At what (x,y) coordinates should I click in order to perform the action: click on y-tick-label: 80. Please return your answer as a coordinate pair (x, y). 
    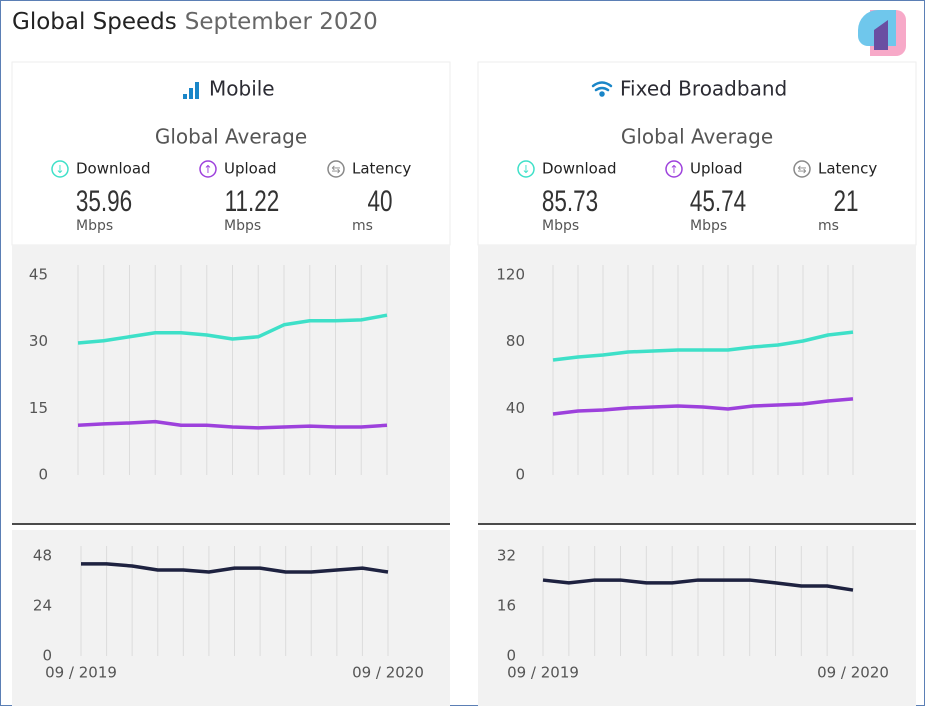
    Looking at the image, I should click on (515, 341).